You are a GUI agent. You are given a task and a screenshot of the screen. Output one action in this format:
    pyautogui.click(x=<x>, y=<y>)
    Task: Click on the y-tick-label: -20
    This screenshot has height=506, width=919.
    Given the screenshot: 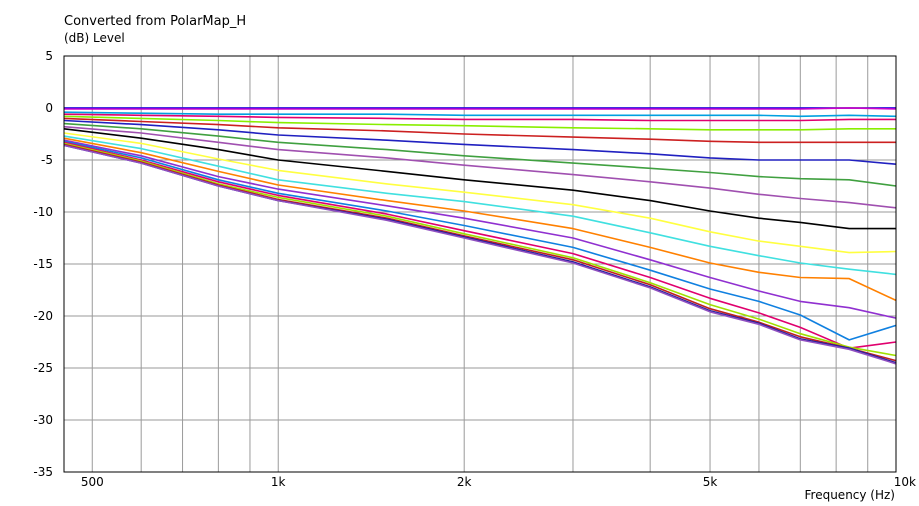 What is the action you would take?
    pyautogui.click(x=43, y=316)
    